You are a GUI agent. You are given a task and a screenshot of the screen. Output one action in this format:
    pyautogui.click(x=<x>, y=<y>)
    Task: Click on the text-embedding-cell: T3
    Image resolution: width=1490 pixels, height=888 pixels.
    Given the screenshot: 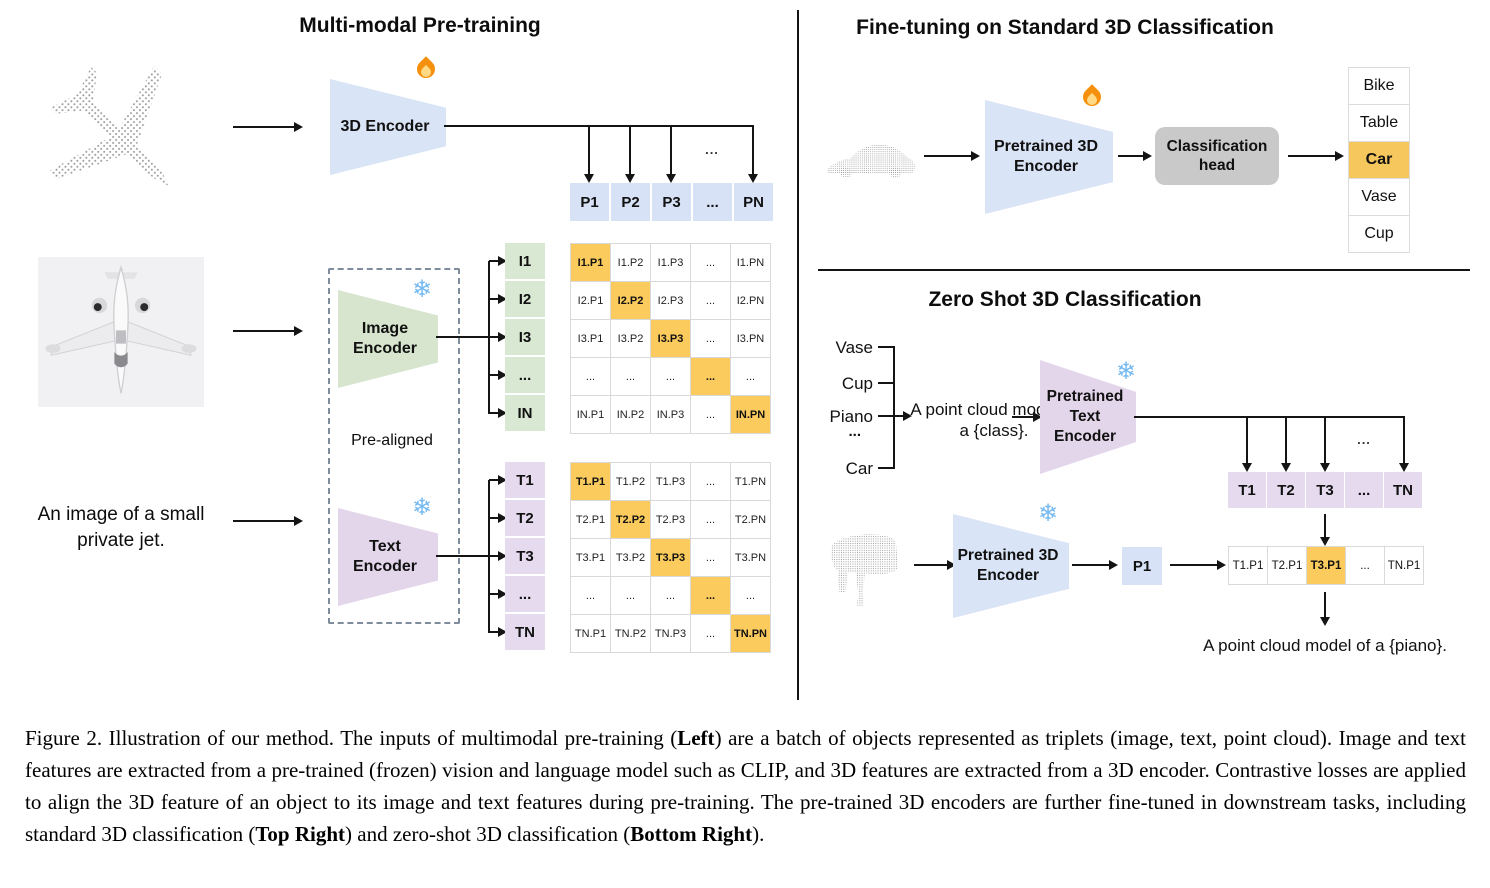 What is the action you would take?
    pyautogui.click(x=1325, y=490)
    